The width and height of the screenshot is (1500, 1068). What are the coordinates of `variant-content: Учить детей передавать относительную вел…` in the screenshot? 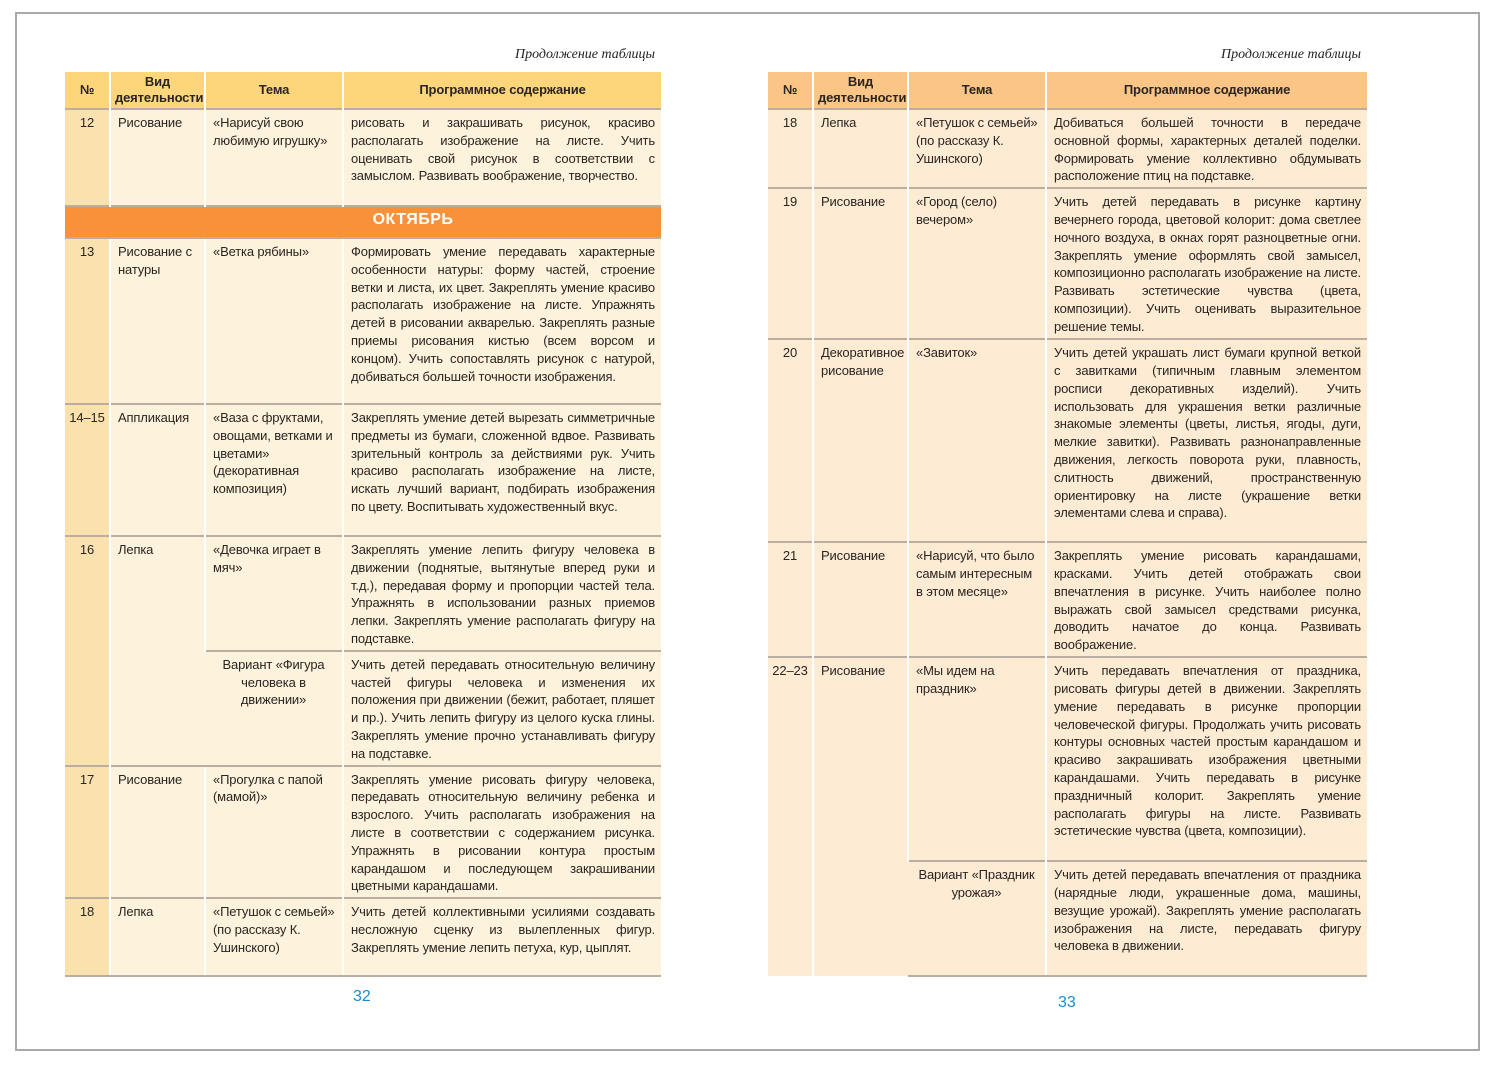 It's located at (501, 707).